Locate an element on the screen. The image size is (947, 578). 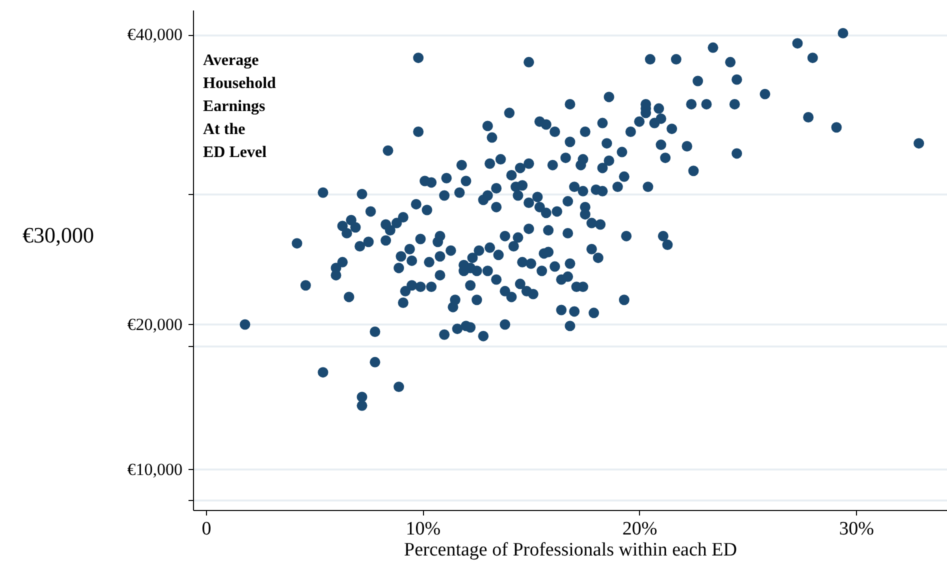
annotation: Average Household Earnings At the ED Level is located at coordinates (239, 106).